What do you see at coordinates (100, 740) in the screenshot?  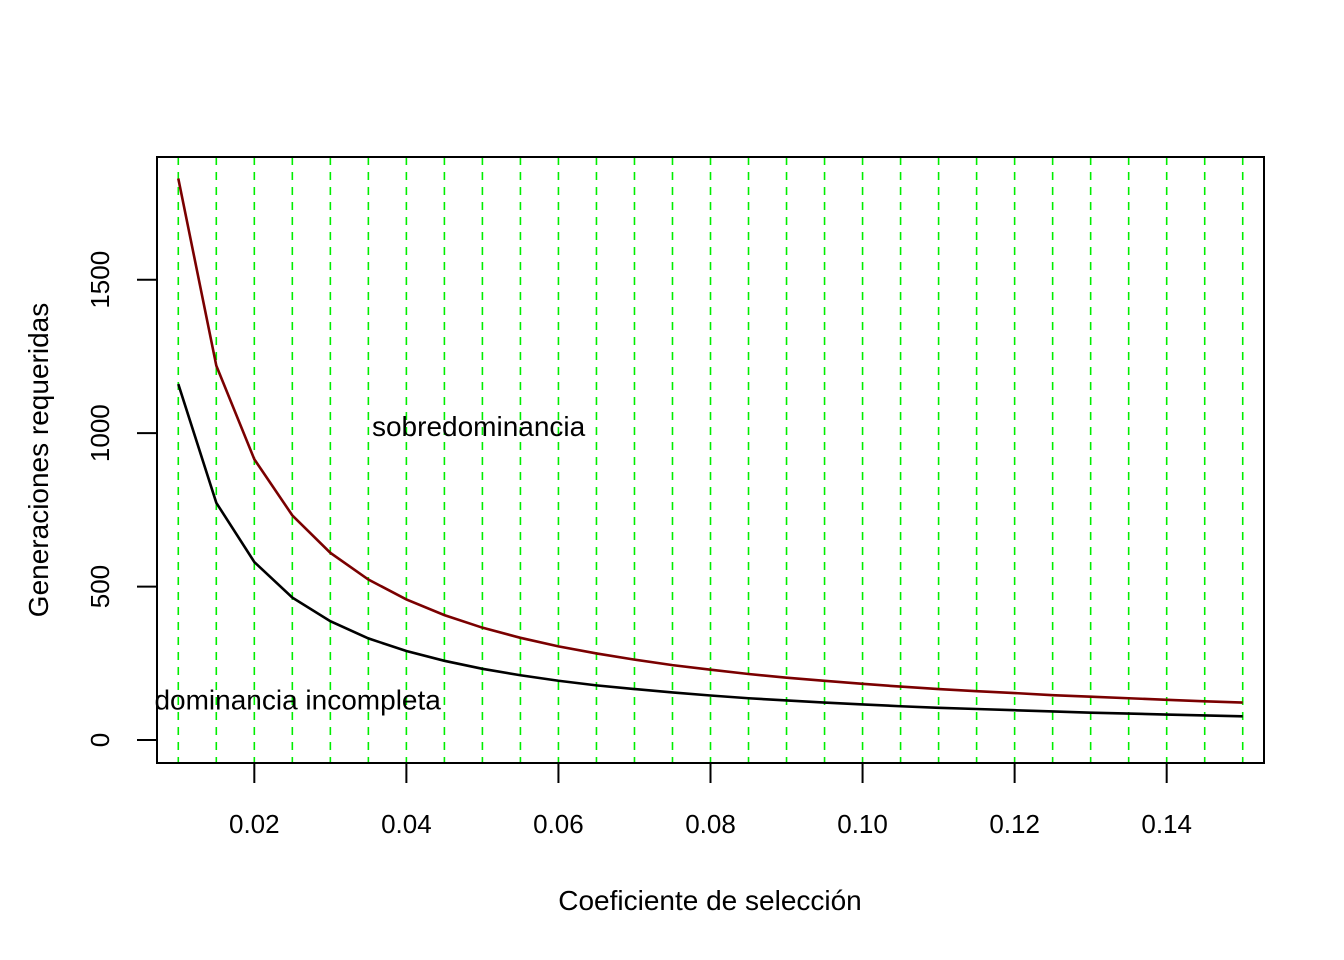 I see `y-tick-label-0: 0` at bounding box center [100, 740].